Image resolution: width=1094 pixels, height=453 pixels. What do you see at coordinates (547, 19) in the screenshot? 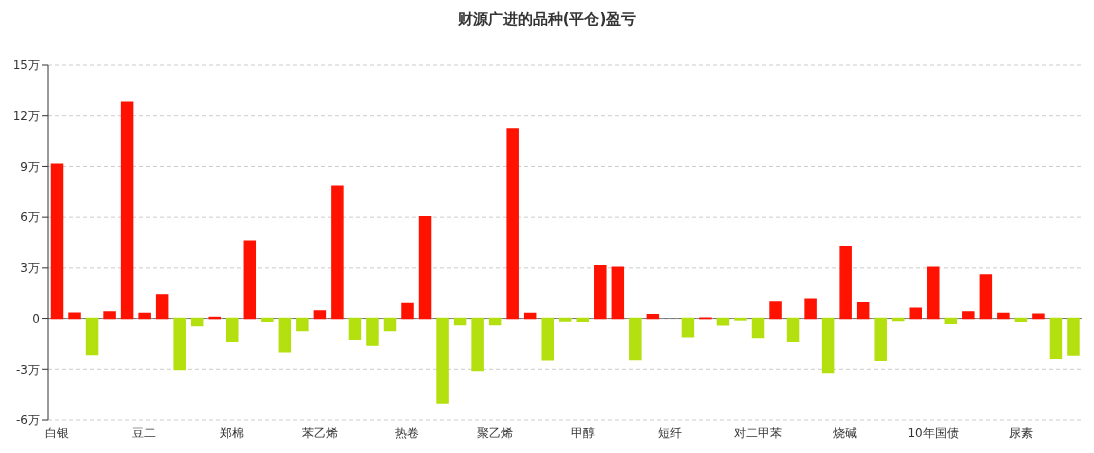
I see `chart-title: 财源广进的品种(平仓)盈亏` at bounding box center [547, 19].